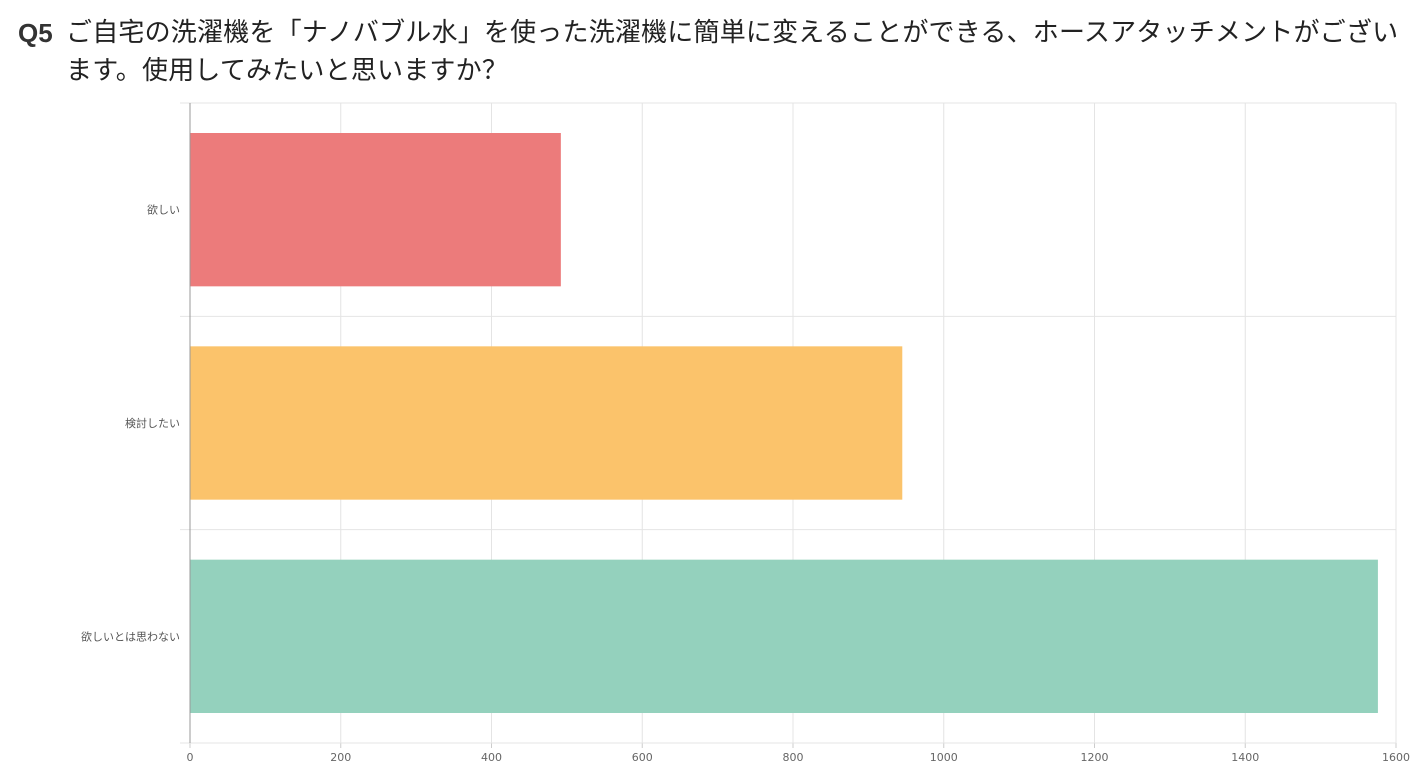 This screenshot has width=1420, height=776. Describe the element at coordinates (1396, 757) in the screenshot. I see `x-tick-label: 1600` at that location.